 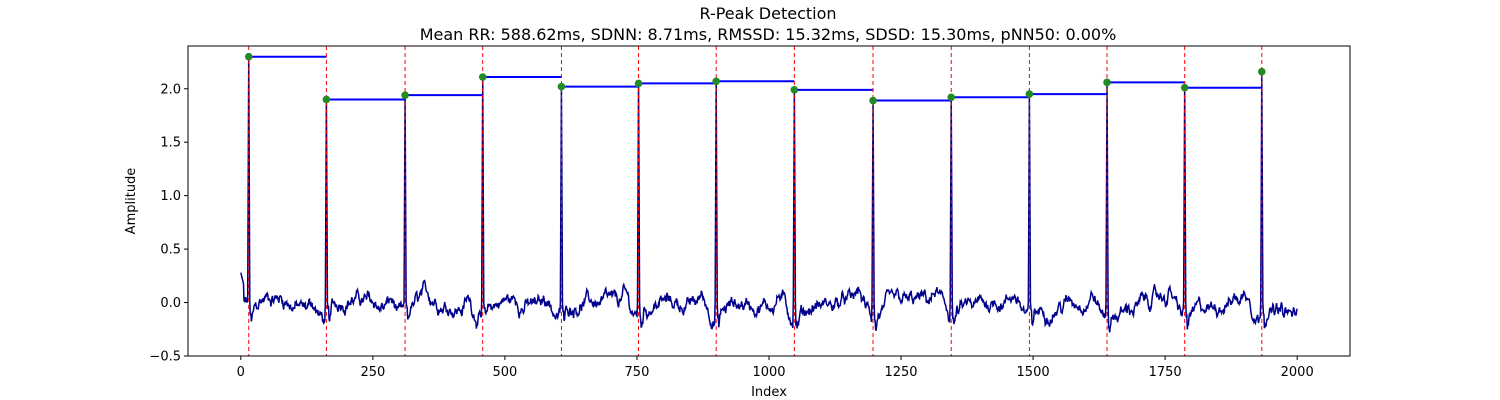 What do you see at coordinates (131, 201) in the screenshot?
I see `y-axis-label: Amplitude` at bounding box center [131, 201].